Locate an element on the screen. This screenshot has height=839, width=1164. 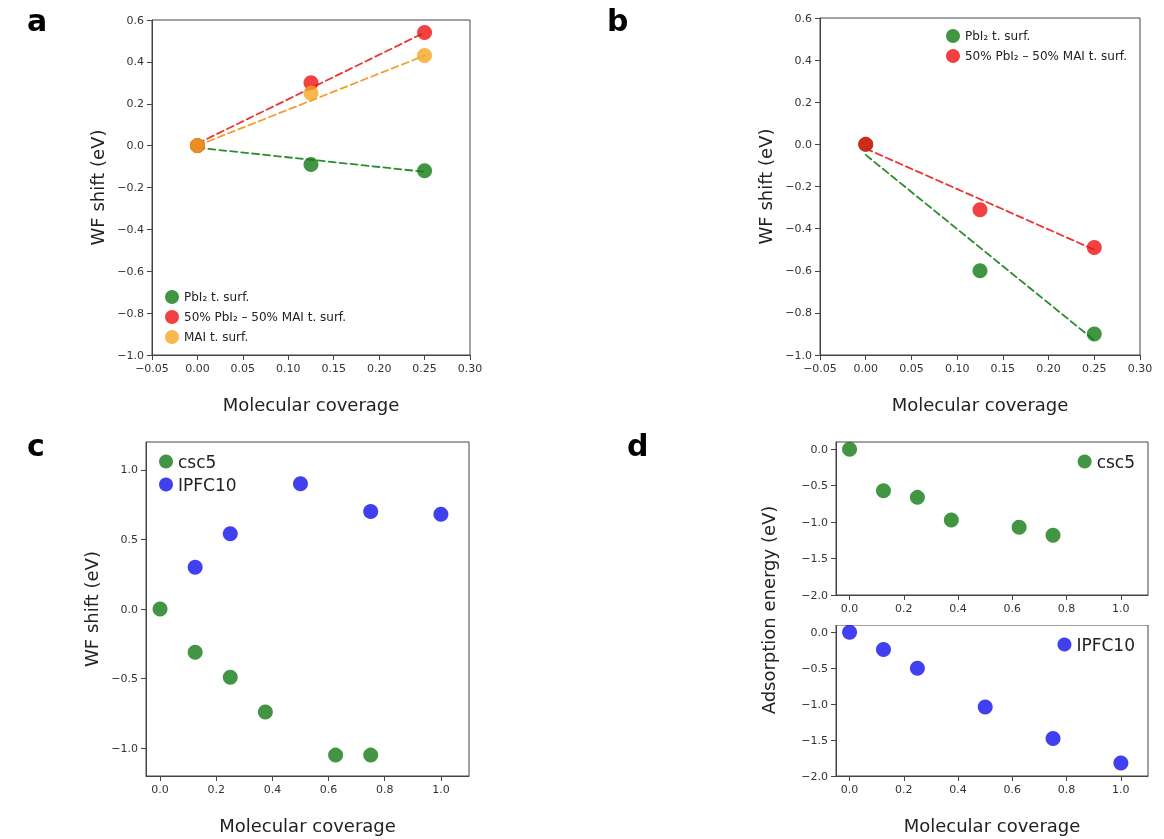
y-tick-label: 0.5 is located at coordinates (129, 539).